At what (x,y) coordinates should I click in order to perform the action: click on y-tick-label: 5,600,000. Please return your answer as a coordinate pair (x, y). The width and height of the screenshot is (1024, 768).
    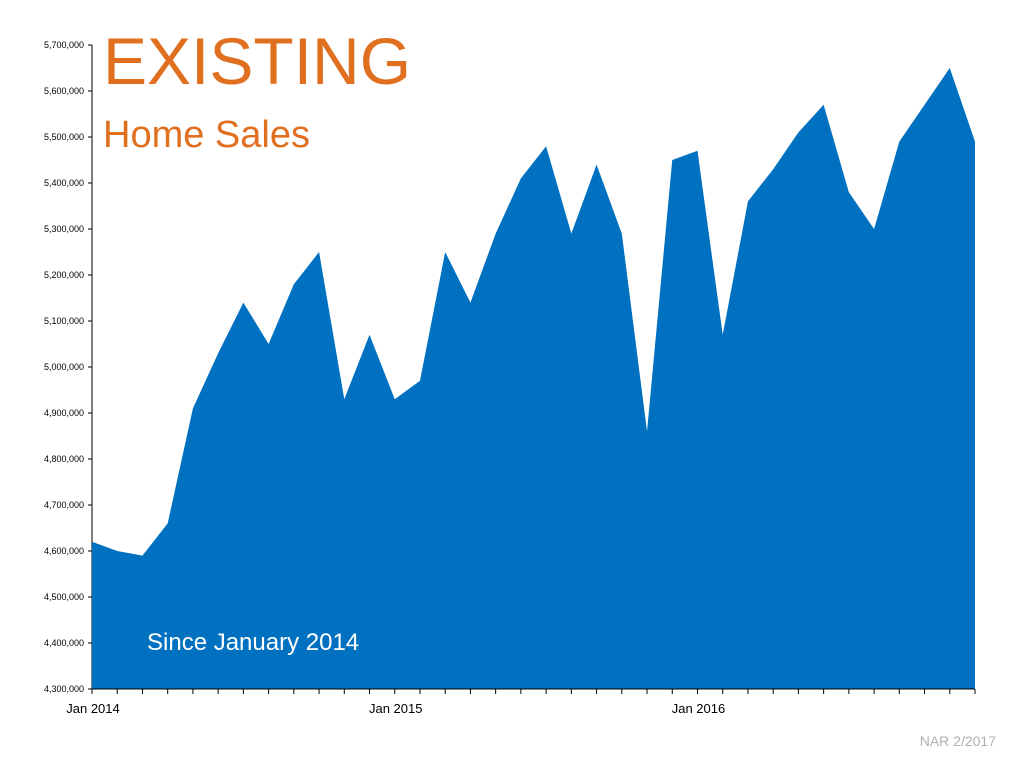
    Looking at the image, I should click on (64, 91).